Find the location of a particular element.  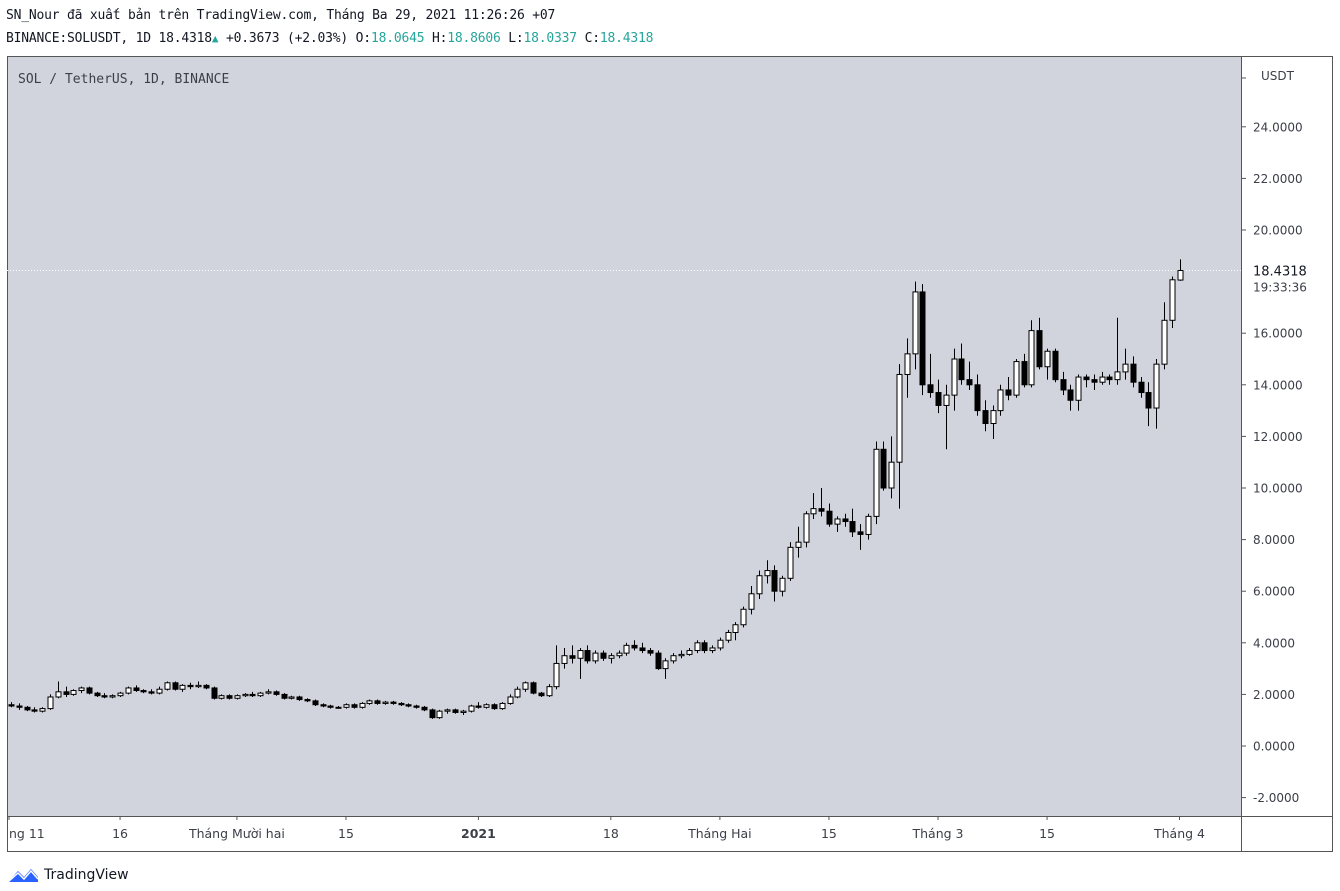

x-tick-label: 16 is located at coordinates (120, 833).